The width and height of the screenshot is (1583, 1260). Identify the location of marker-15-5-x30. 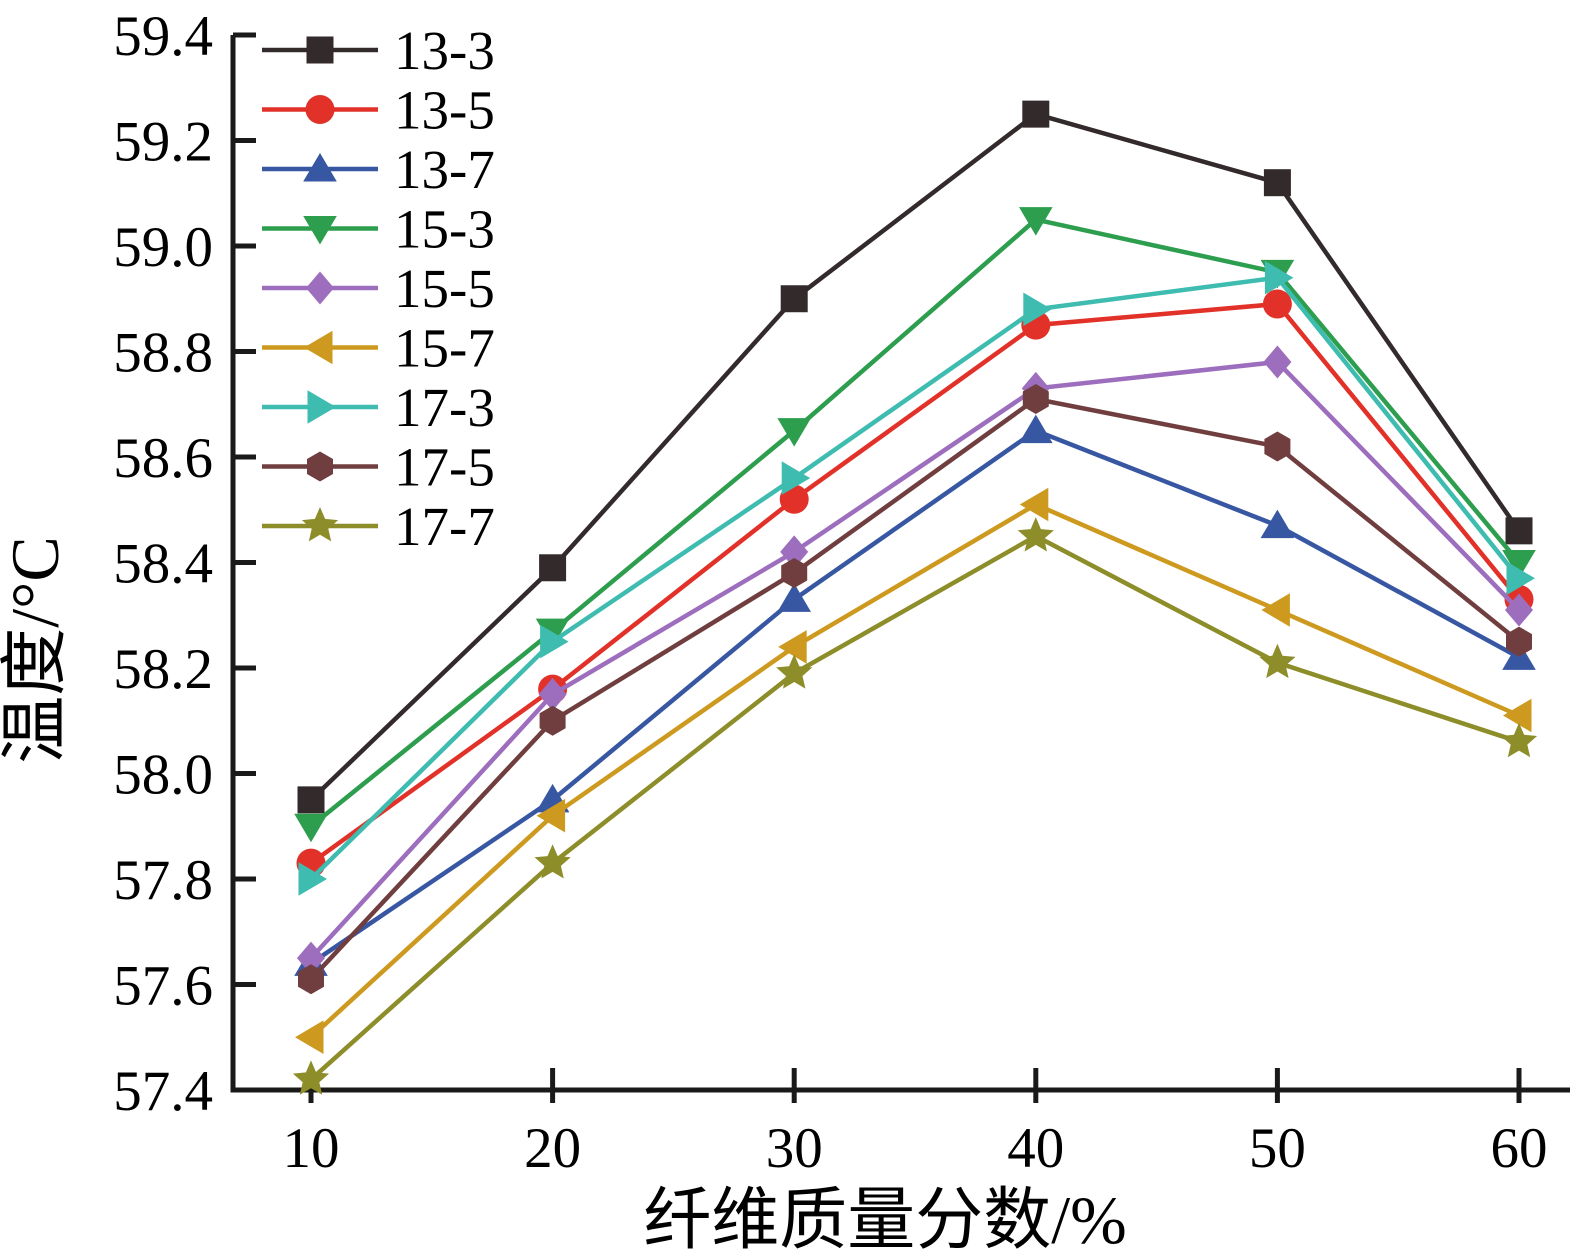
(794, 552).